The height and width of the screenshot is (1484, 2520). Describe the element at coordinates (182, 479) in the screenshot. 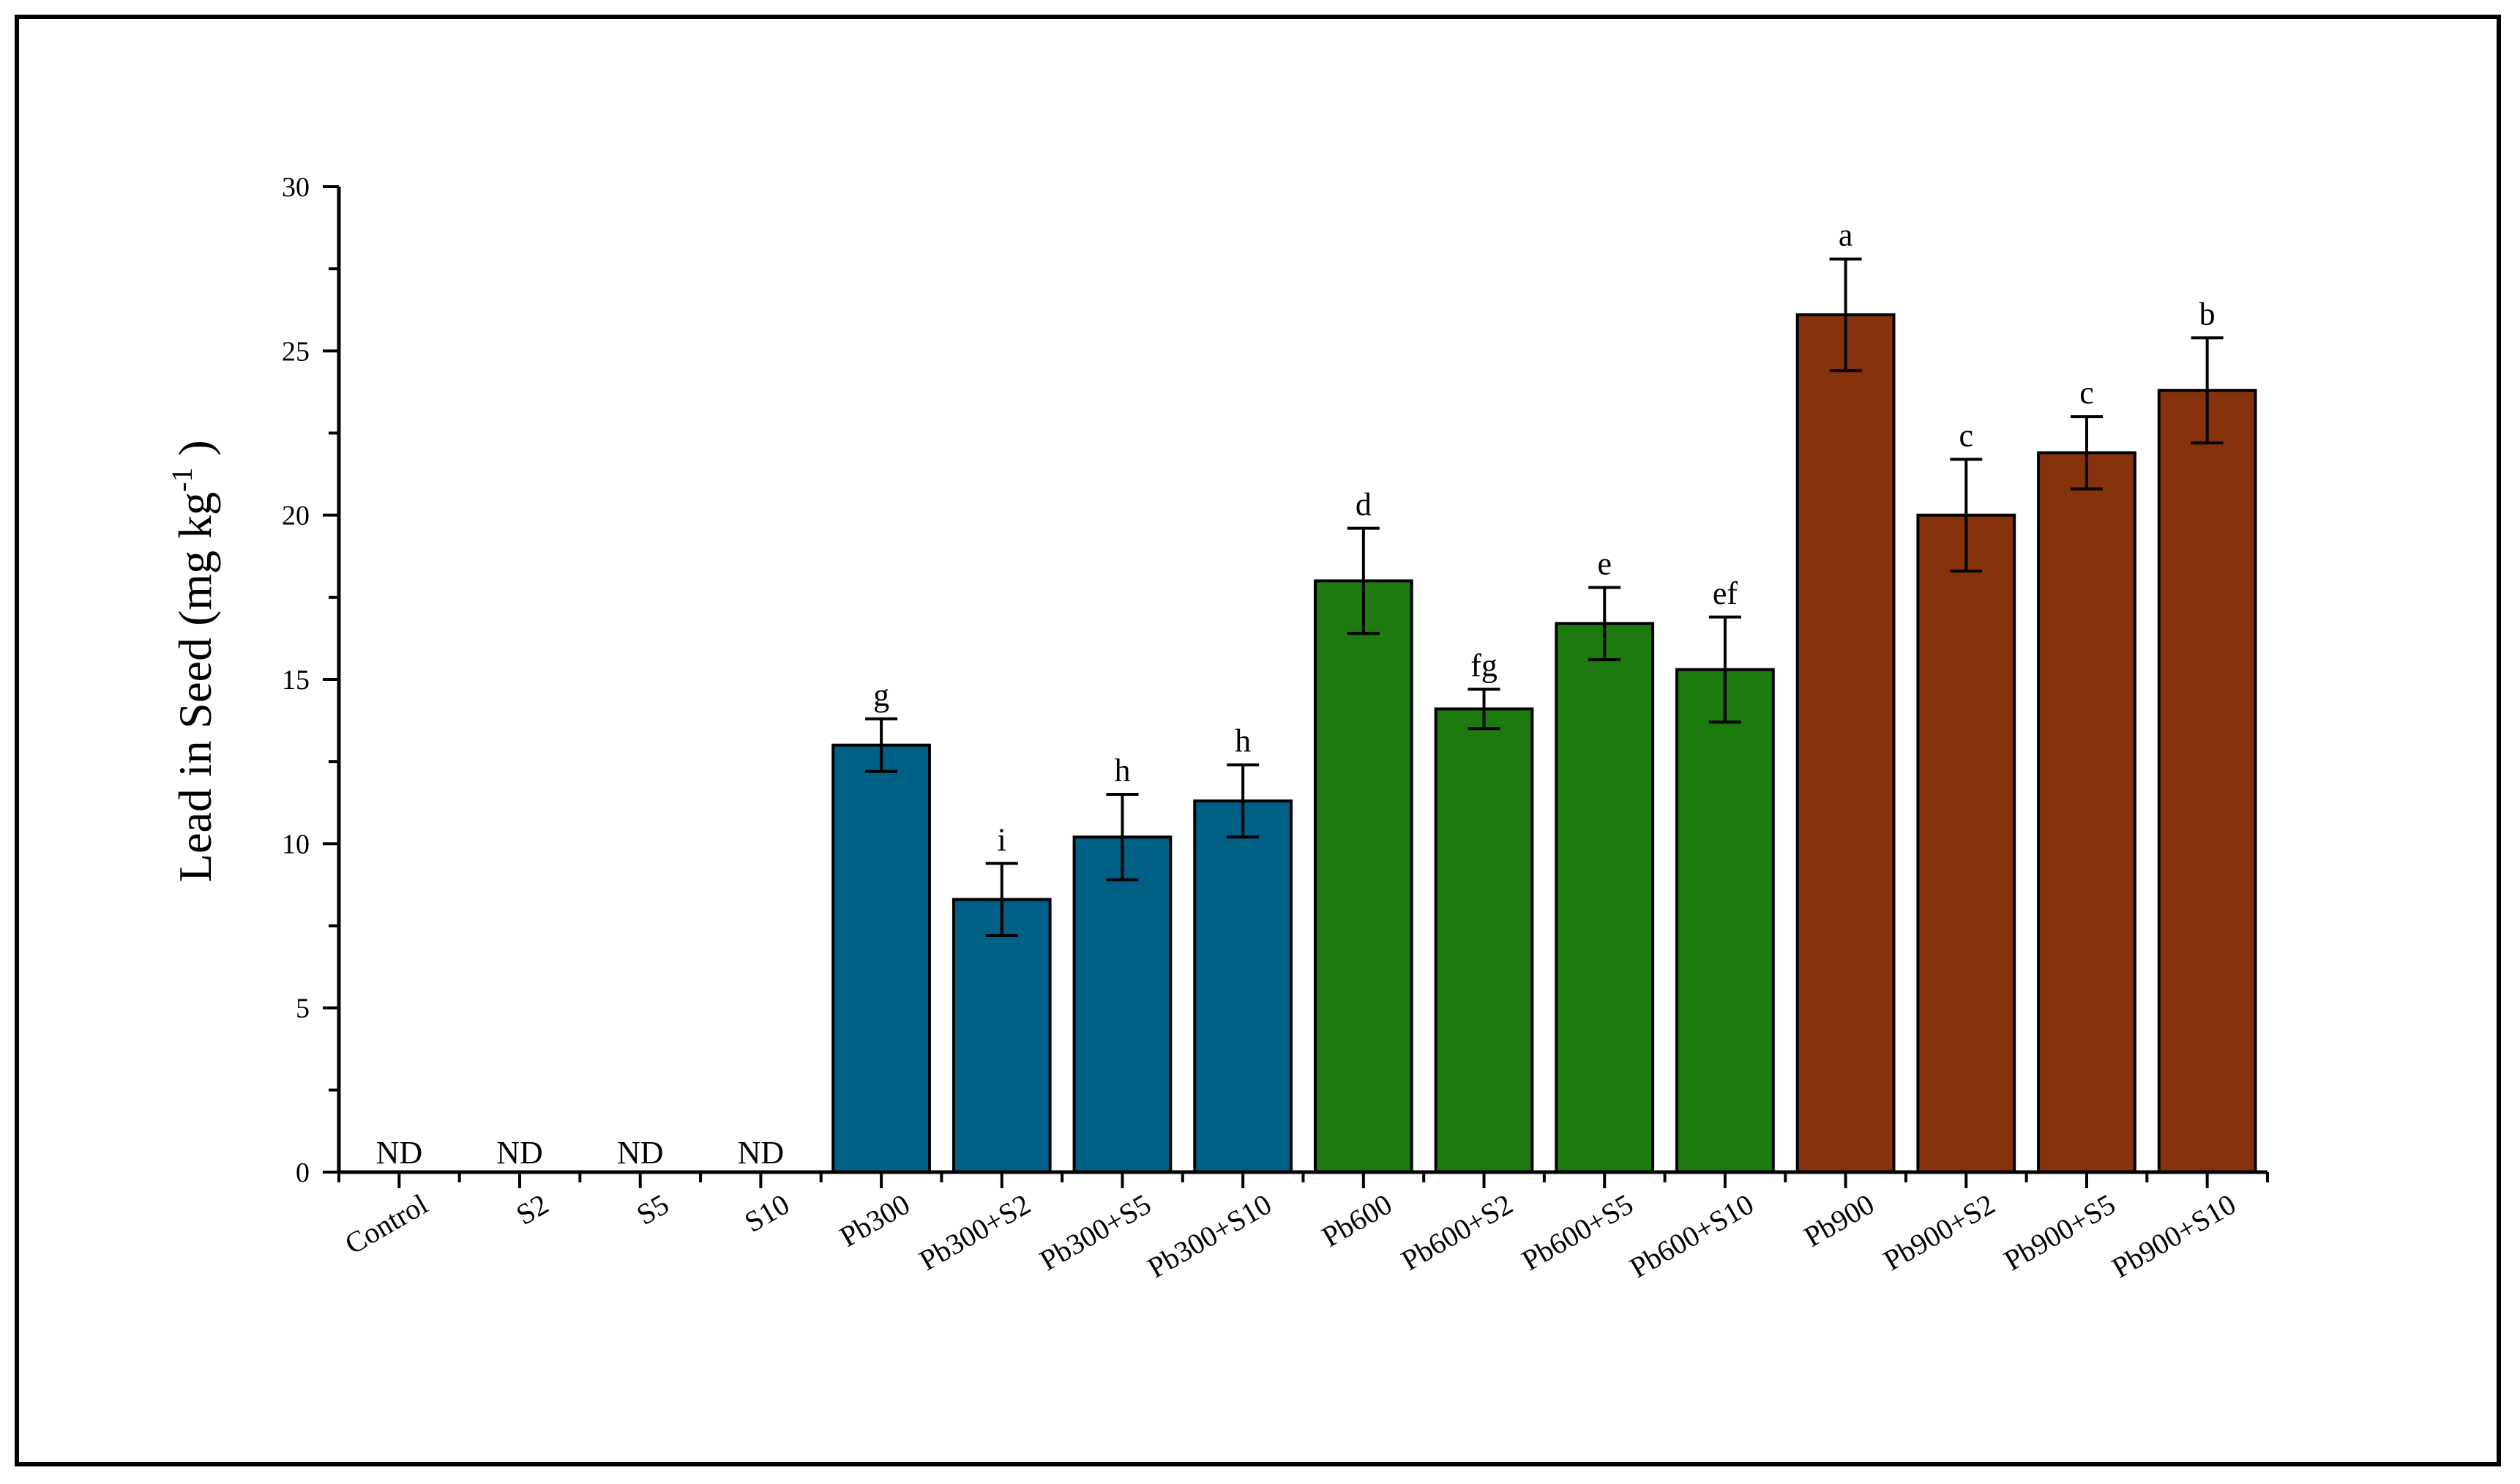

I see `y-axis-title-superscript: -1` at that location.